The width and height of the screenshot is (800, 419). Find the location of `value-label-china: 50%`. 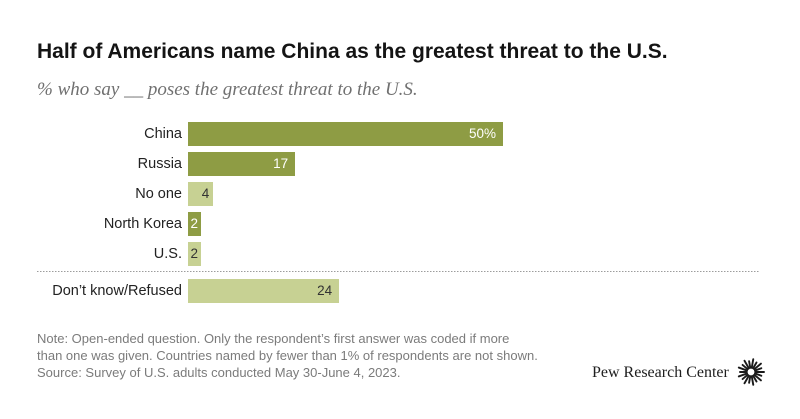

value-label-china: 50% is located at coordinates (482, 133).